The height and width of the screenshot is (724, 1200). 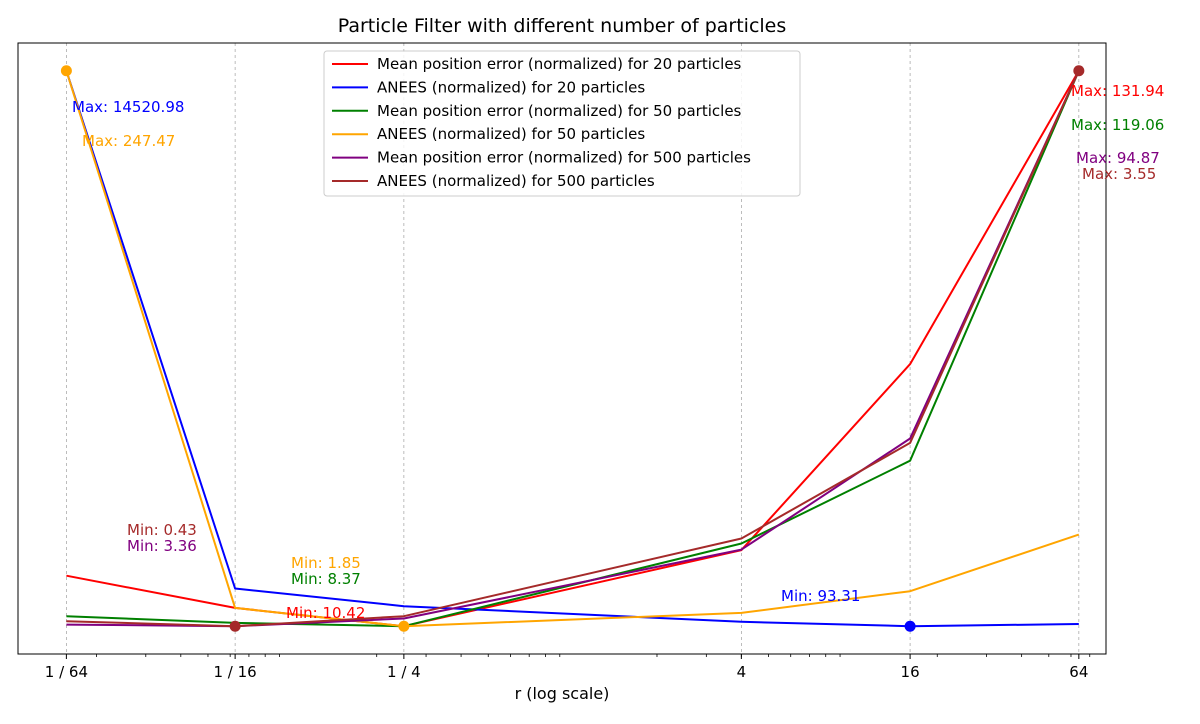 I want to click on x-tick-label: 4, so click(x=742, y=672).